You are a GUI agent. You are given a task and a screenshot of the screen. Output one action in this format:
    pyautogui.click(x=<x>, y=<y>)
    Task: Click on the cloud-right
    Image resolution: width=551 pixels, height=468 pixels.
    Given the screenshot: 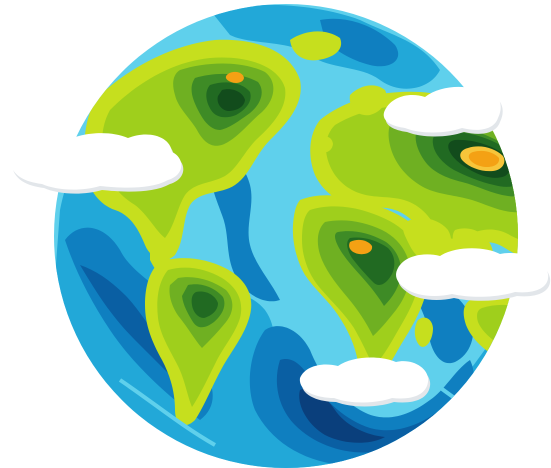 What is the action you would take?
    pyautogui.click(x=473, y=274)
    